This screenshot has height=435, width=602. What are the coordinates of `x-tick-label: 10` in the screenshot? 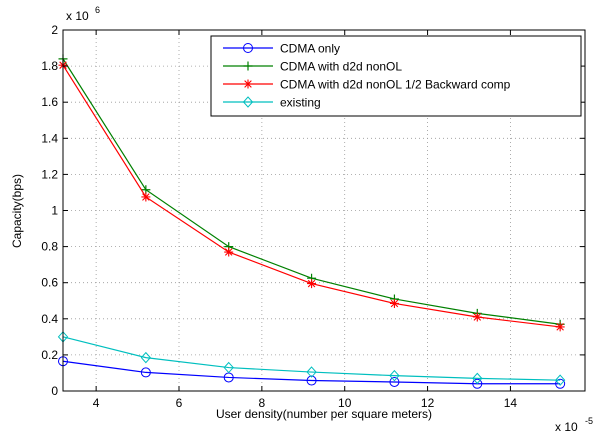 It's located at (345, 403).